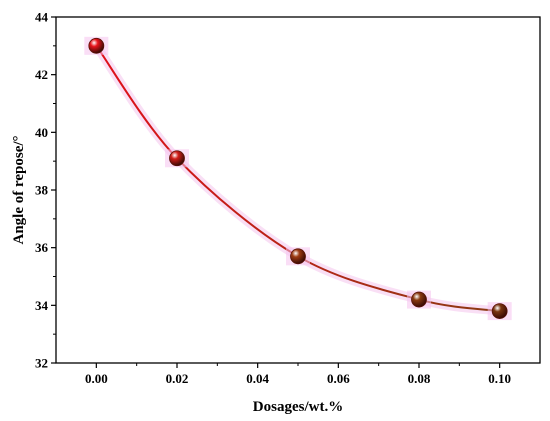 The height and width of the screenshot is (421, 550). Describe the element at coordinates (419, 378) in the screenshot. I see `x-tick-label: 0.08` at that location.